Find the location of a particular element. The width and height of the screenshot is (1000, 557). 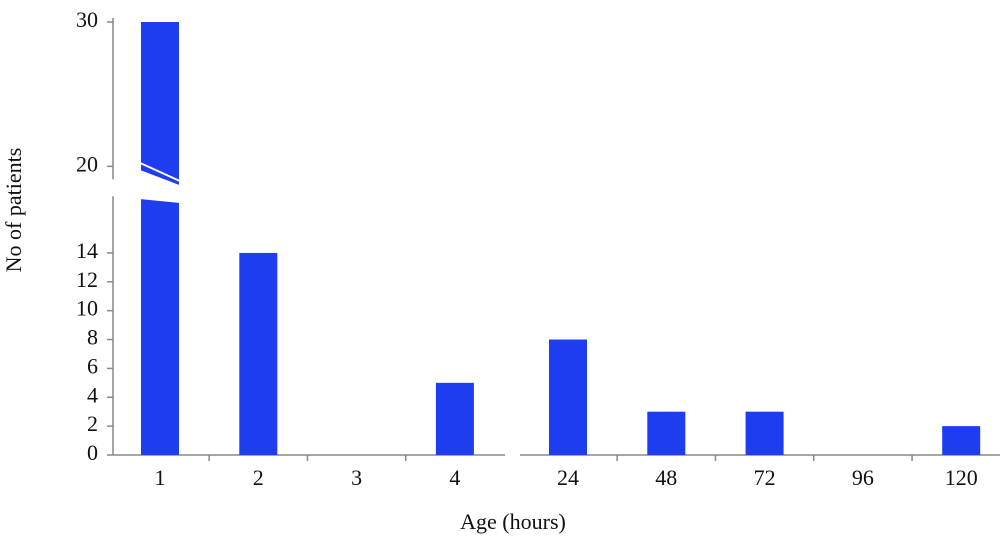

x-tick-label: 3 is located at coordinates (356, 477).